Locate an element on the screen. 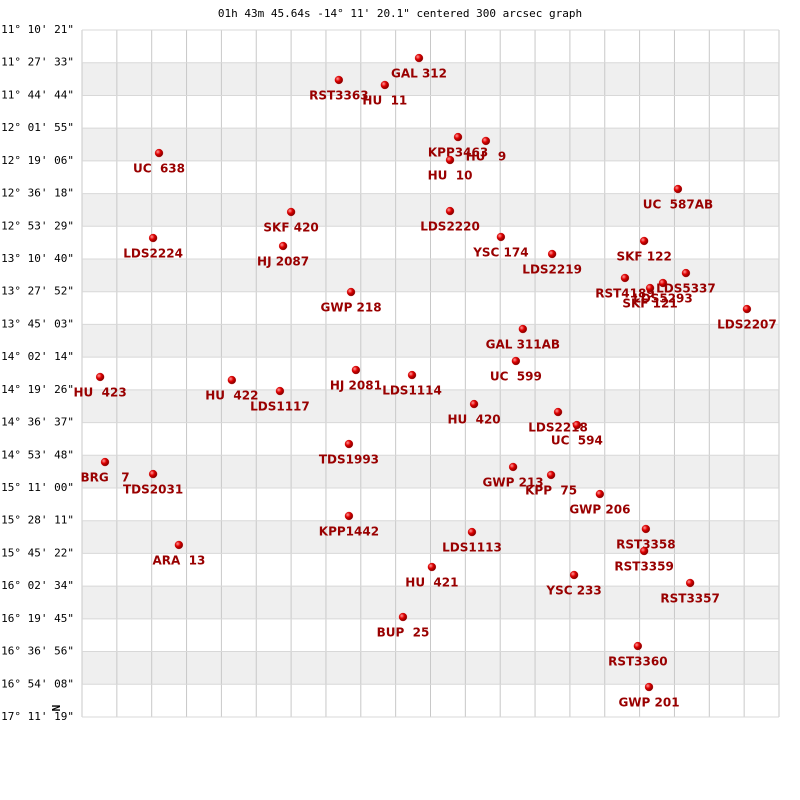 This screenshot has height=800, width=800. star-label: UC 594 is located at coordinates (577, 441).